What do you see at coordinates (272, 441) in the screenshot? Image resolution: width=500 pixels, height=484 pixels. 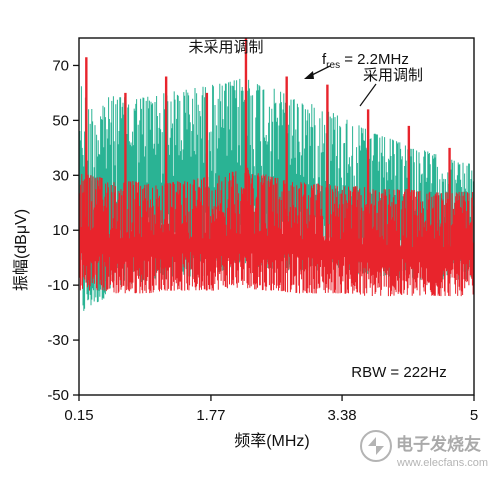 I see `x-axis-label: 频率(MHz)` at bounding box center [272, 441].